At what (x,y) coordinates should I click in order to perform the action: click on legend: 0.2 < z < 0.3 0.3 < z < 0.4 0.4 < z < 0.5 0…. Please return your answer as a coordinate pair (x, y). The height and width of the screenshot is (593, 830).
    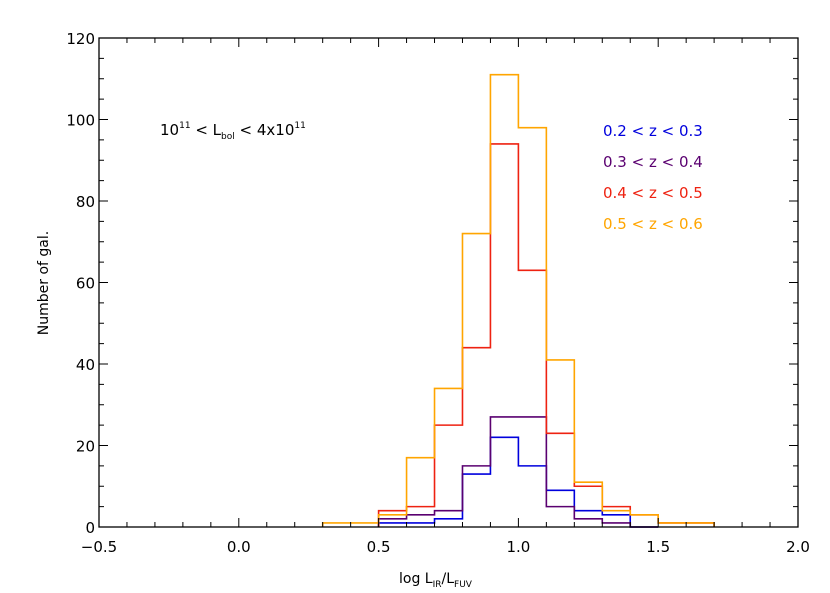
    Looking at the image, I should click on (653, 177).